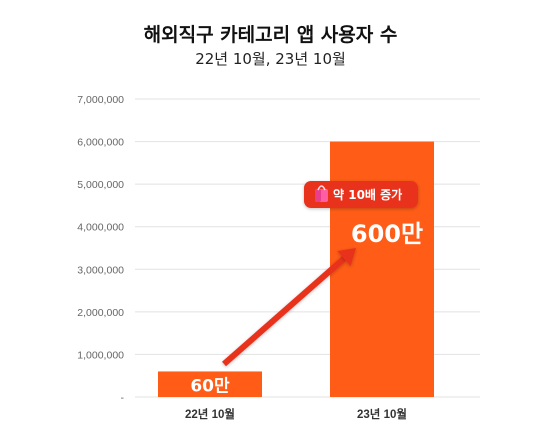  I want to click on growth-arrow, so click(289, 307).